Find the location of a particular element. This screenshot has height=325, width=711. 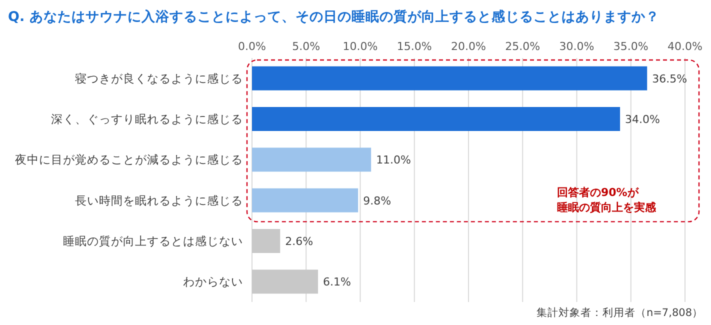

x-tick-label: 5.0% is located at coordinates (306, 46).